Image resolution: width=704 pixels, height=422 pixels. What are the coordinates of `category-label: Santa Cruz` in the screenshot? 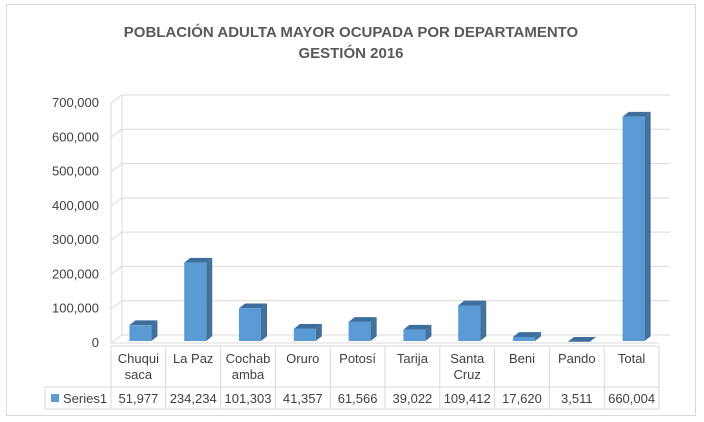 It's located at (467, 366).